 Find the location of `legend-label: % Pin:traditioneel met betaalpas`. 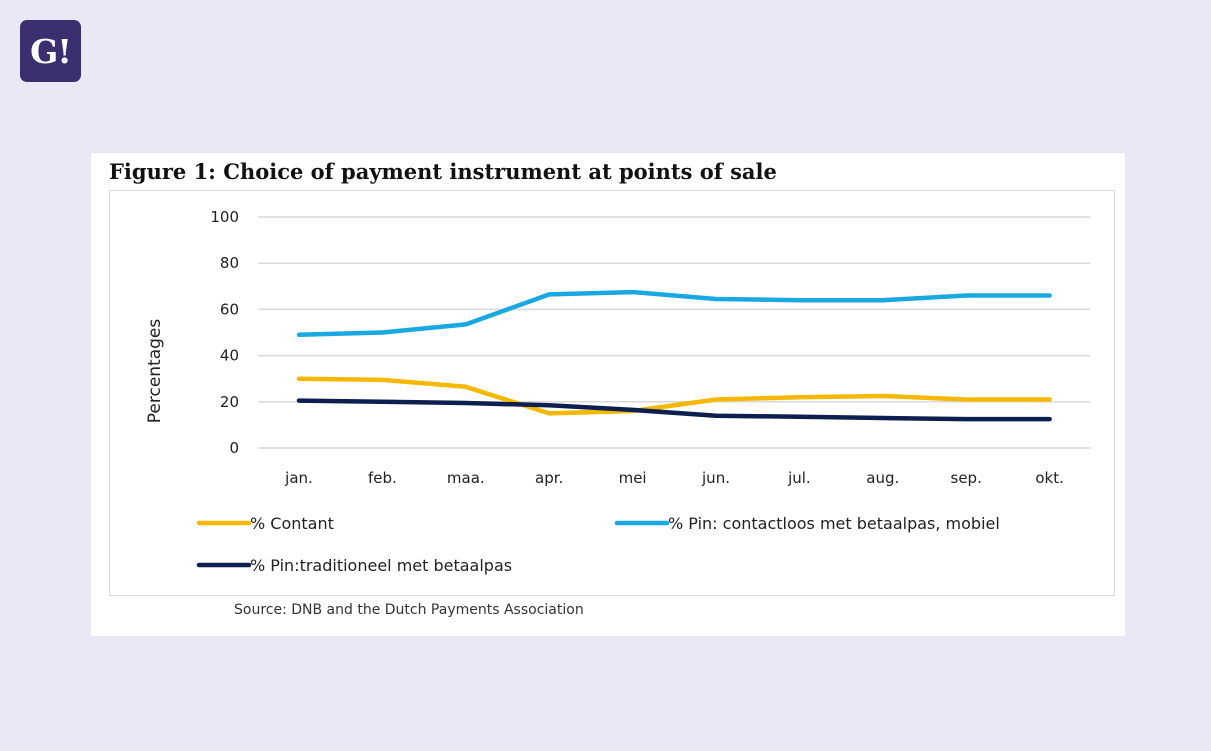

legend-label: % Pin:traditioneel met betaalpas is located at coordinates (381, 565).